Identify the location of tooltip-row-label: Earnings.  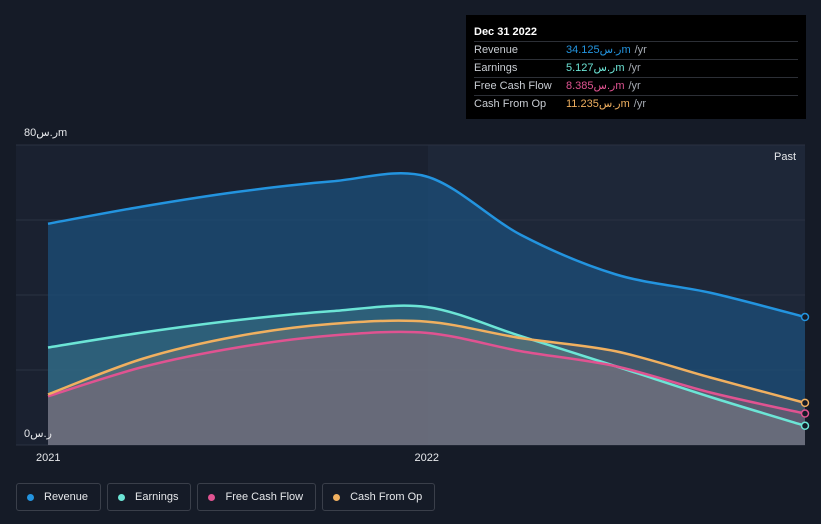
(496, 68).